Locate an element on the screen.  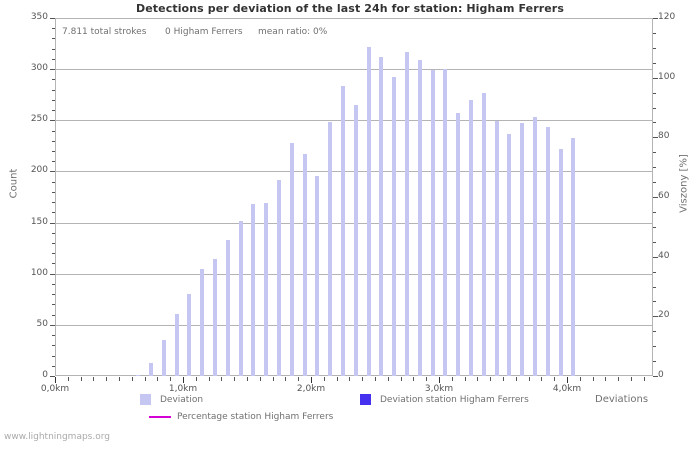
watermark: www.lightningmaps.org is located at coordinates (57, 437).